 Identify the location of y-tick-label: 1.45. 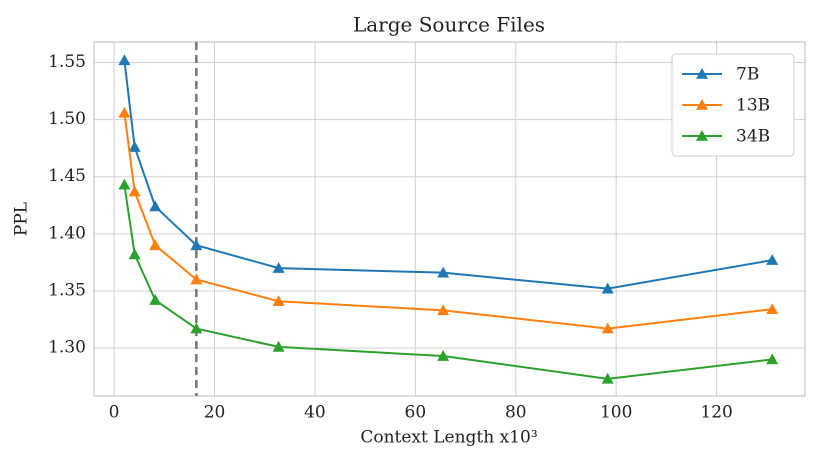
(67, 176).